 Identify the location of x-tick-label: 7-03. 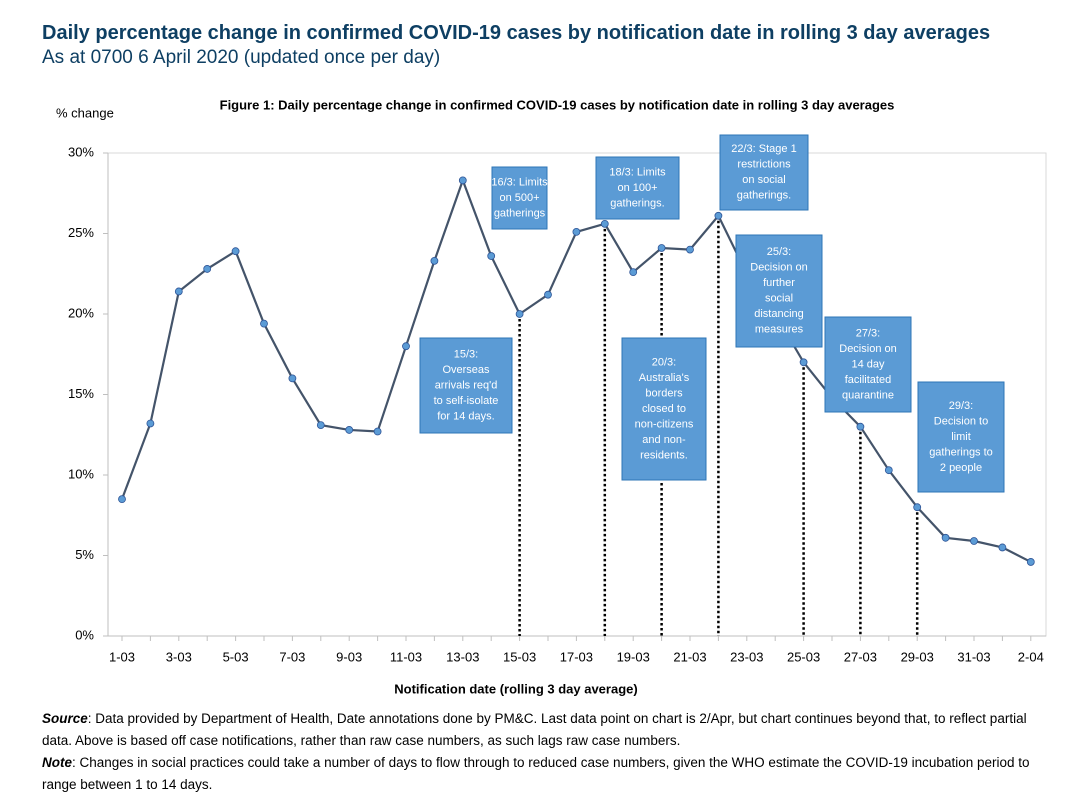
(292, 656).